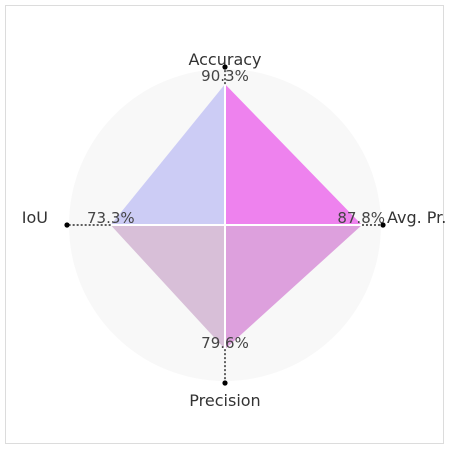  Describe the element at coordinates (225, 383) in the screenshot. I see `axis-end-dot-precision` at that location.